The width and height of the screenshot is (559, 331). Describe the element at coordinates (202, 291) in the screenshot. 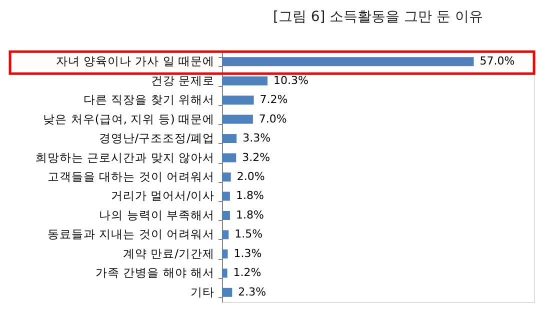

I see `y-tick-label: 기타` at that location.